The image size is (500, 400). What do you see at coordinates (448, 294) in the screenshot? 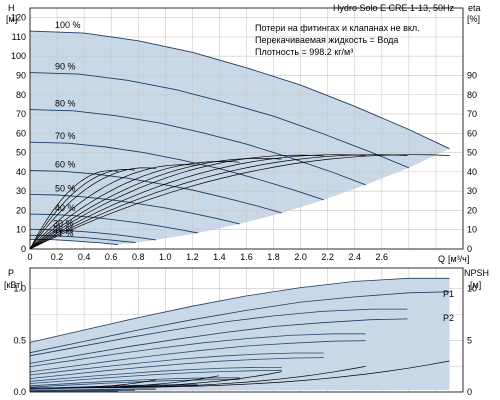
I see `label-p1: P1` at bounding box center [448, 294].